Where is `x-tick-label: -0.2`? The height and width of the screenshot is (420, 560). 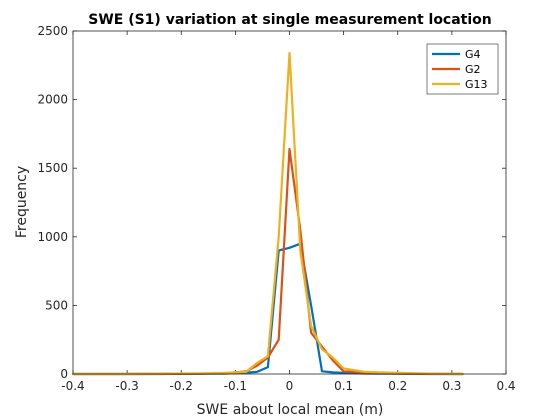 x-tick-label: -0.2 is located at coordinates (181, 386).